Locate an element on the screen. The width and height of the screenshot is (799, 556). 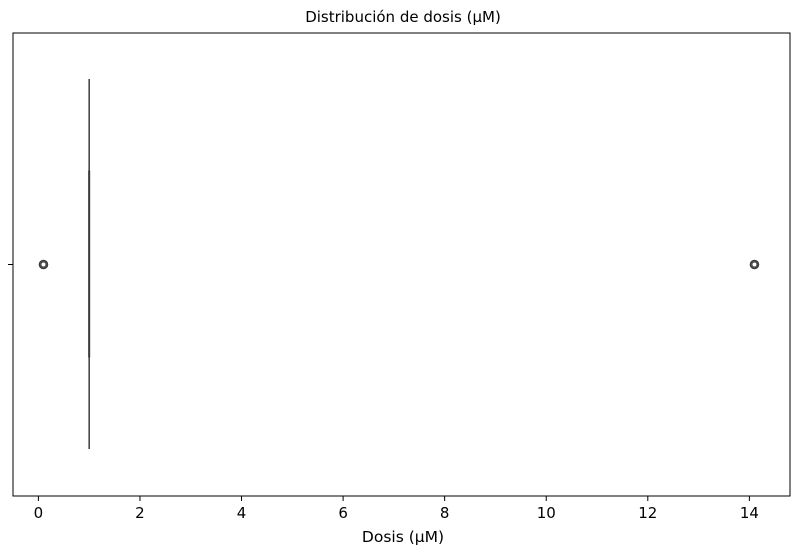
x-tick-label: 0 is located at coordinates (39, 513).